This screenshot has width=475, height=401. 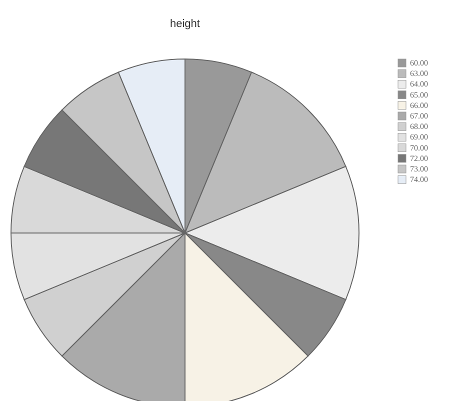 What do you see at coordinates (419, 137) in the screenshot?
I see `legend-label: 69.00` at bounding box center [419, 137].